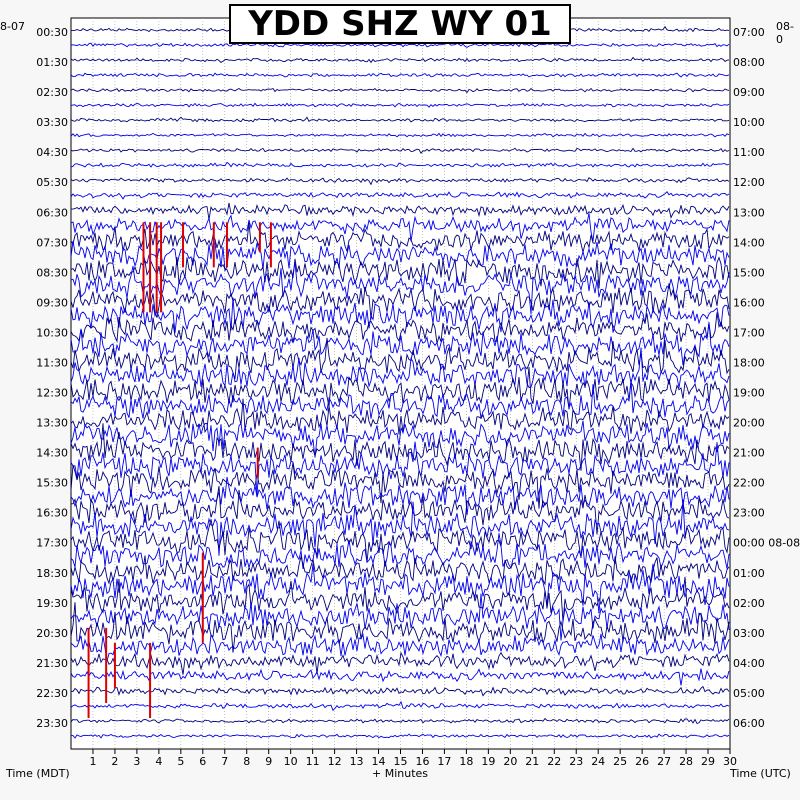 The height and width of the screenshot is (800, 800). I want to click on x-tick-label: 19, so click(488, 761).